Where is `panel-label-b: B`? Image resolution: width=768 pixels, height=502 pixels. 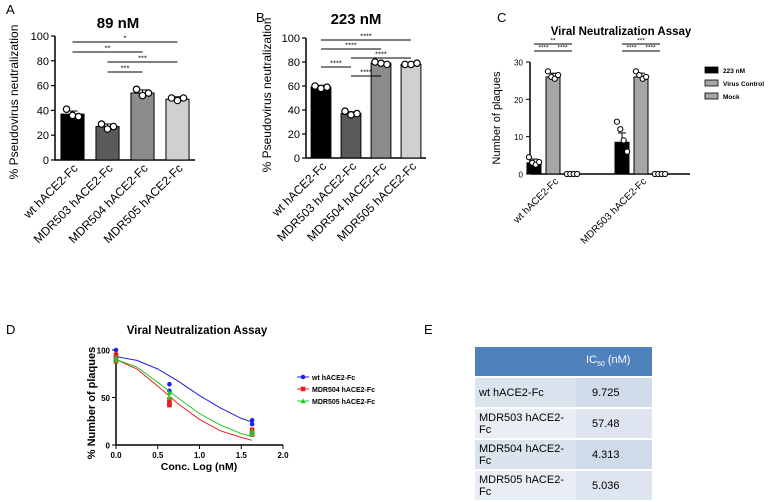
panel-label-b: B is located at coordinates (260, 17).